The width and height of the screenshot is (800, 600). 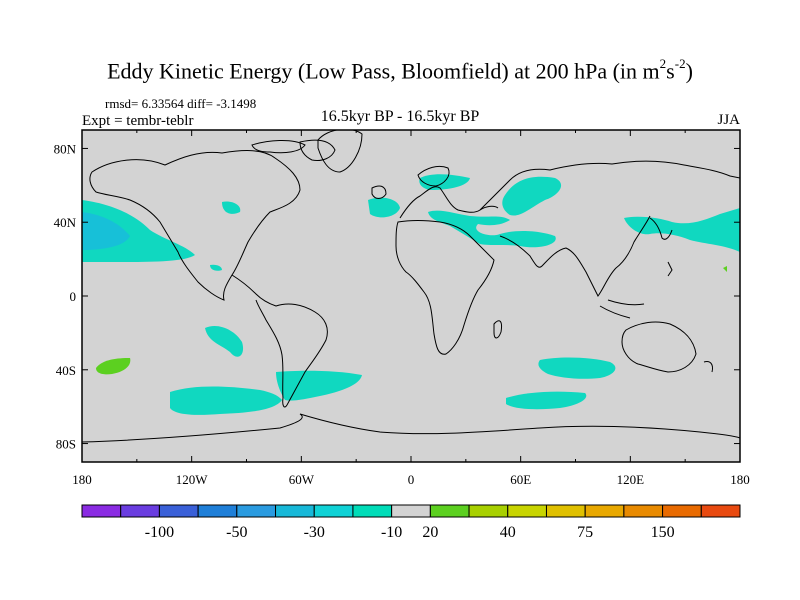 What do you see at coordinates (236, 532) in the screenshot?
I see `colorbar-label: -50` at bounding box center [236, 532].